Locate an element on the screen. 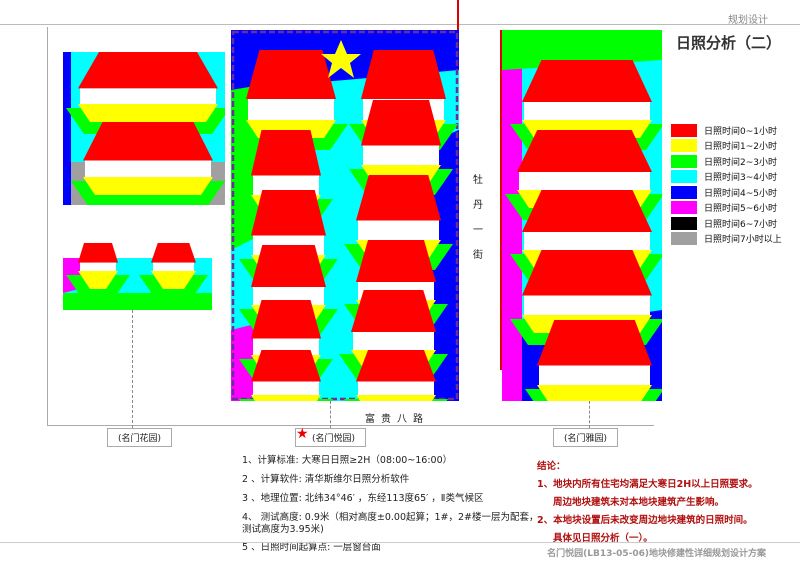 This screenshot has height=565, width=800. header-divider is located at coordinates (400, 24).